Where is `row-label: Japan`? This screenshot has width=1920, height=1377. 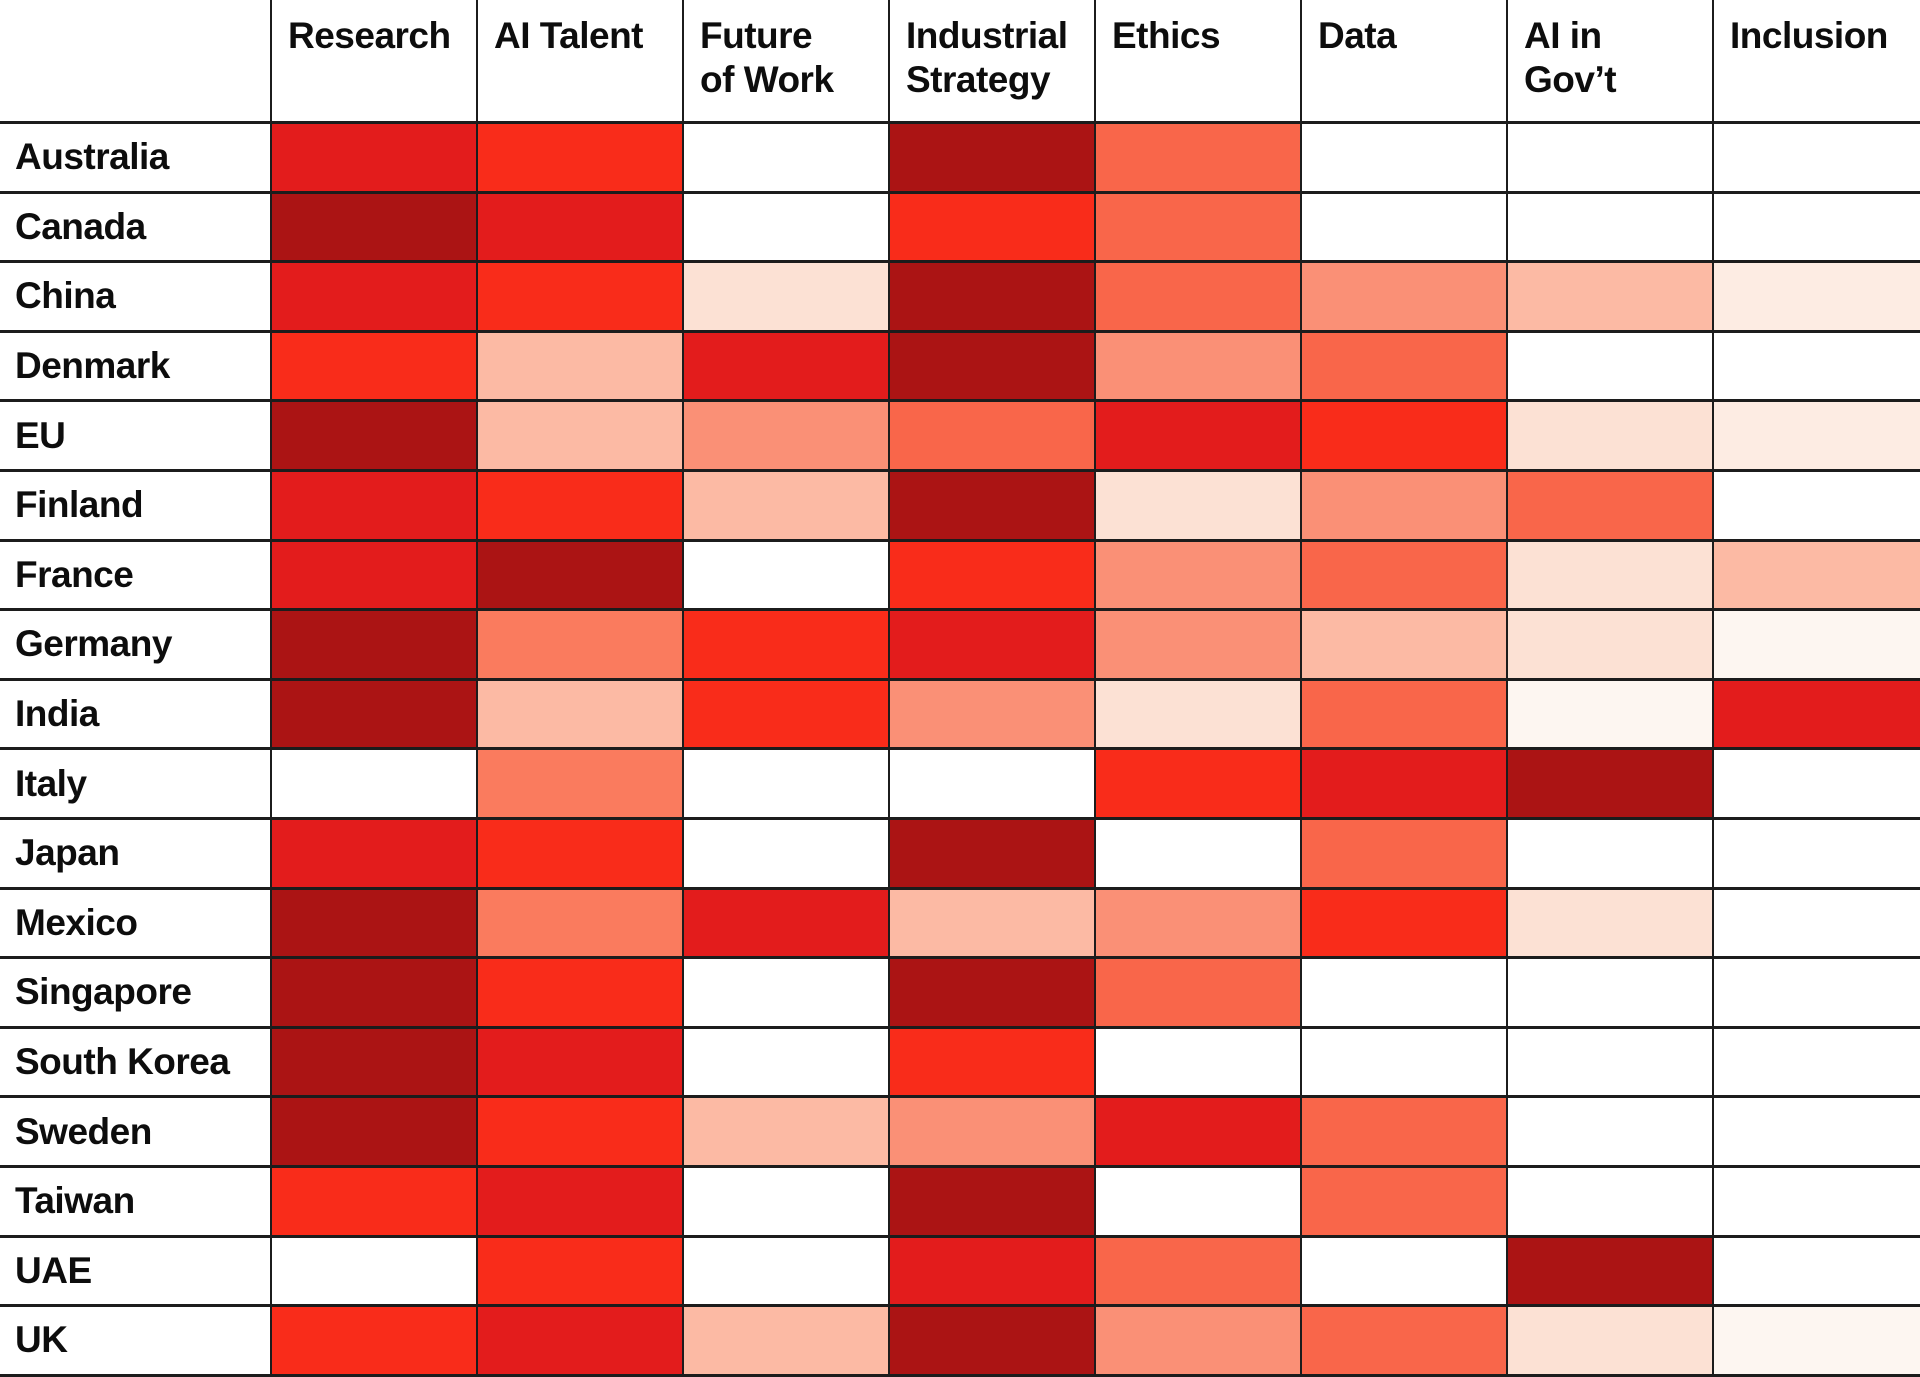
row-label: Japan is located at coordinates (136, 854).